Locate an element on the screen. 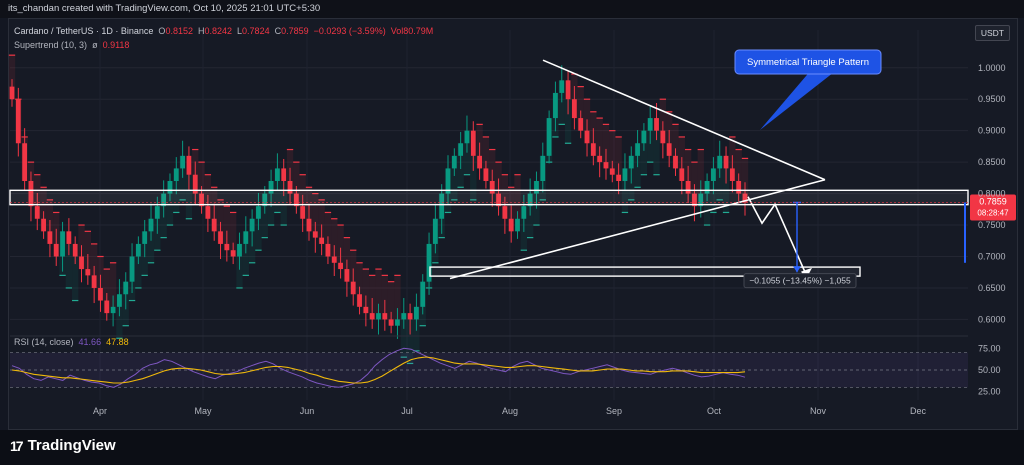 The width and height of the screenshot is (1024, 465). legend-row-2: Supertrend (10, 3) ø 0.9118 is located at coordinates (223, 45).